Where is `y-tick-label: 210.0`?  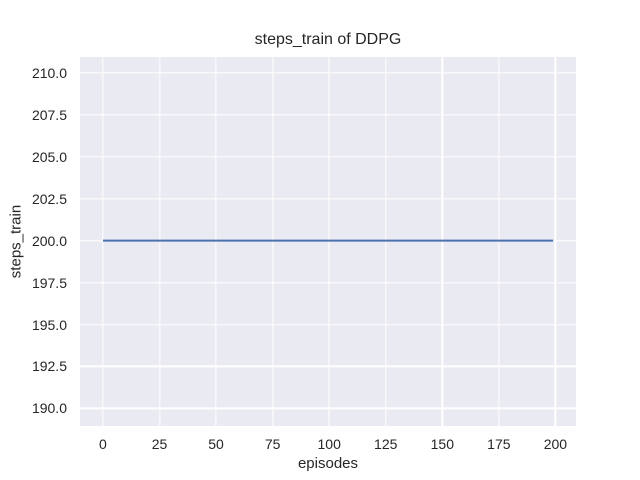 y-tick-label: 210.0 is located at coordinates (49, 72).